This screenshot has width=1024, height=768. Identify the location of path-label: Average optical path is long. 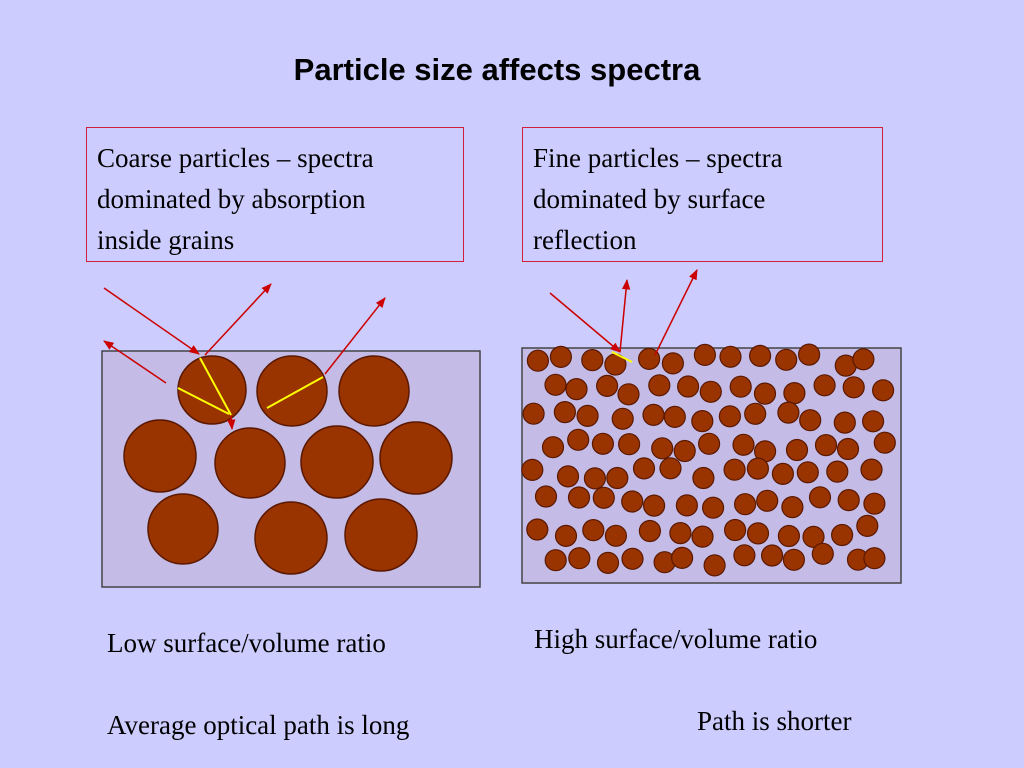
(258, 725).